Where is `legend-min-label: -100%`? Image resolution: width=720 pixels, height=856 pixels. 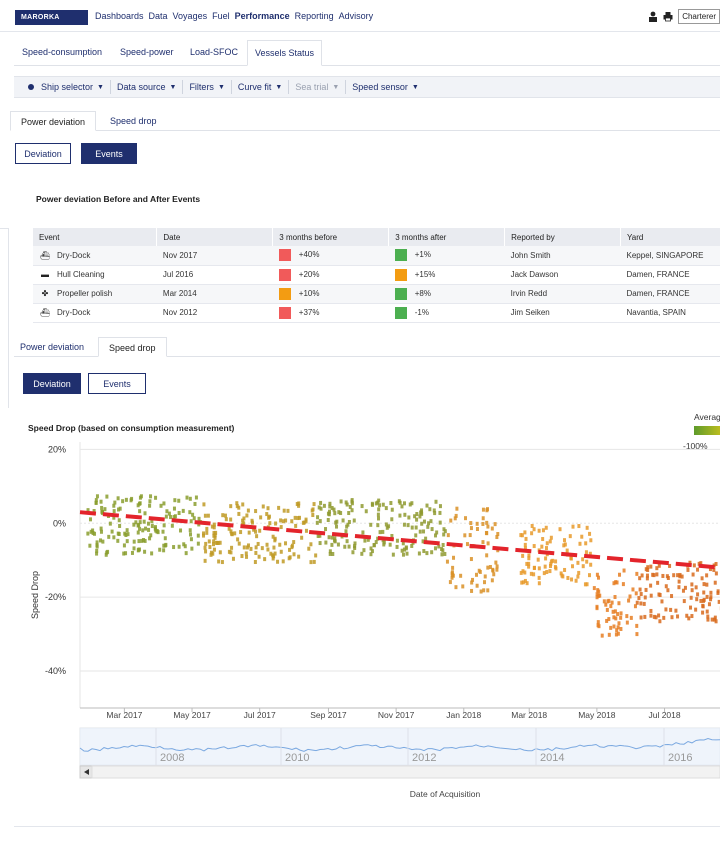
legend-min-label: -100% is located at coordinates (695, 446).